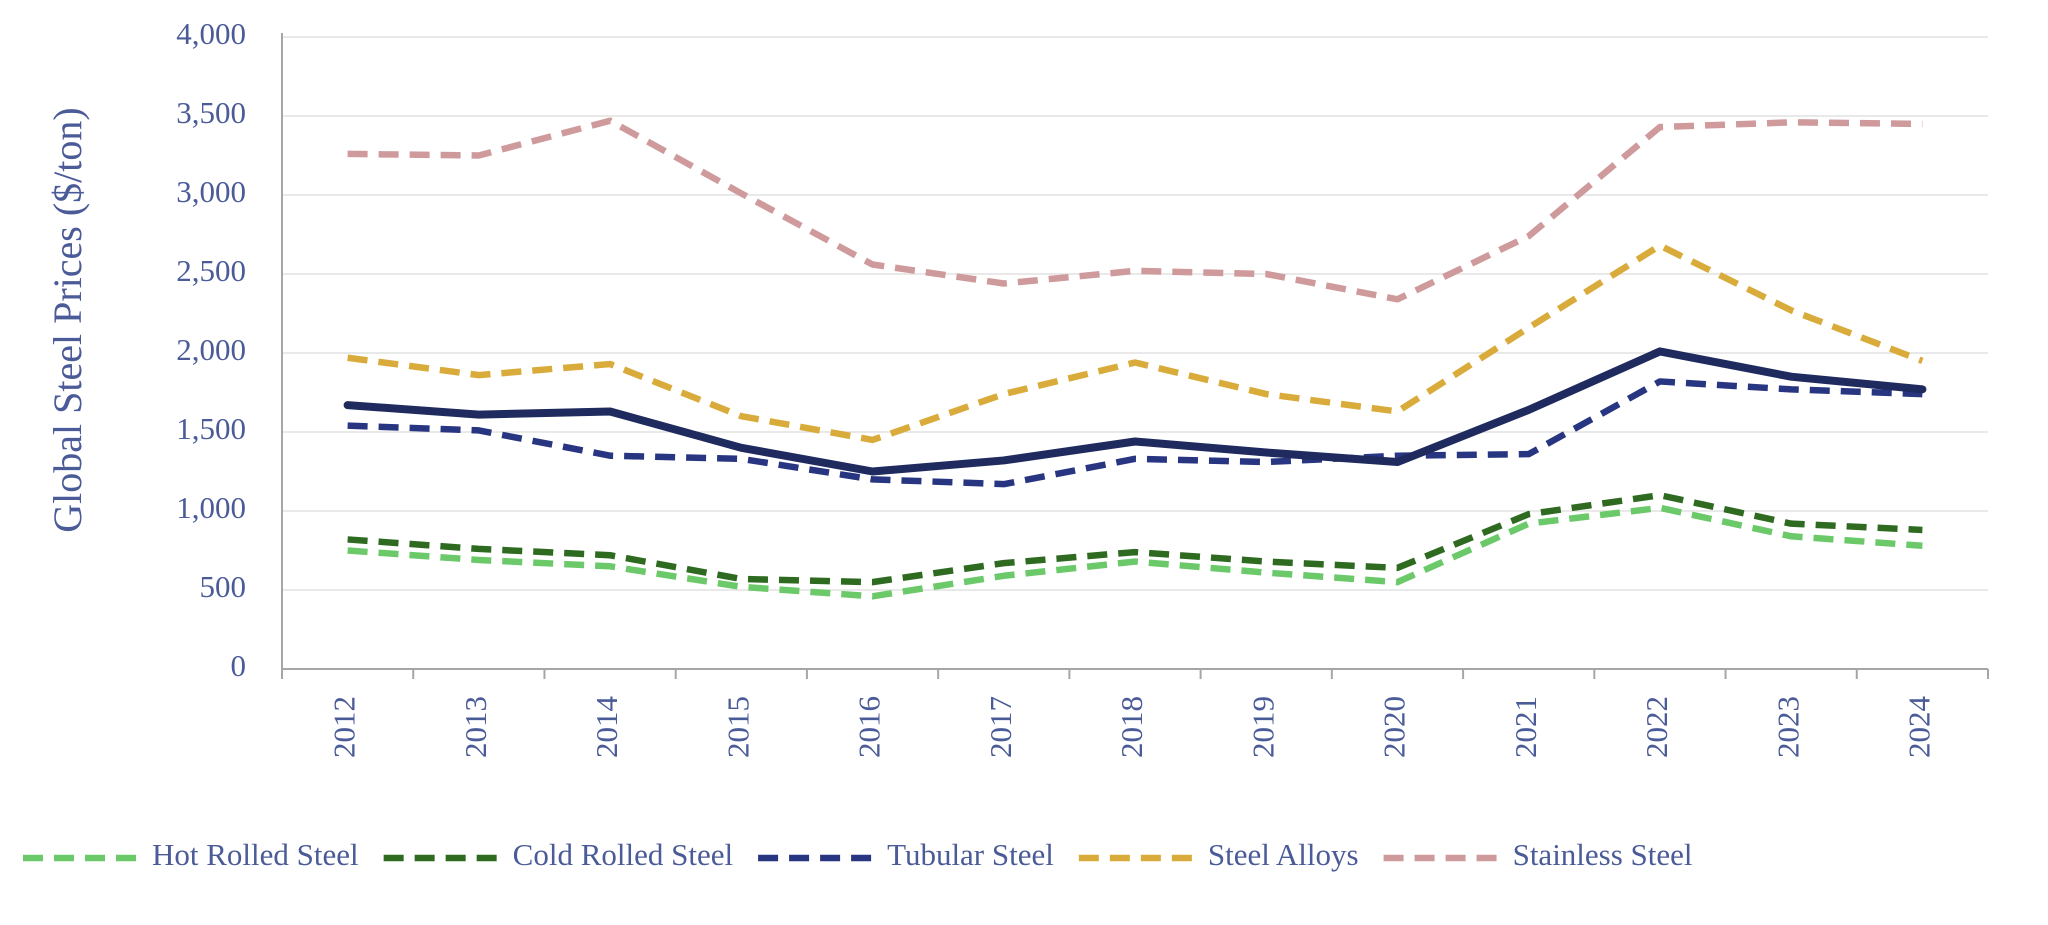 The height and width of the screenshot is (925, 2048). I want to click on x-tick-label: 2020, so click(1394, 727).